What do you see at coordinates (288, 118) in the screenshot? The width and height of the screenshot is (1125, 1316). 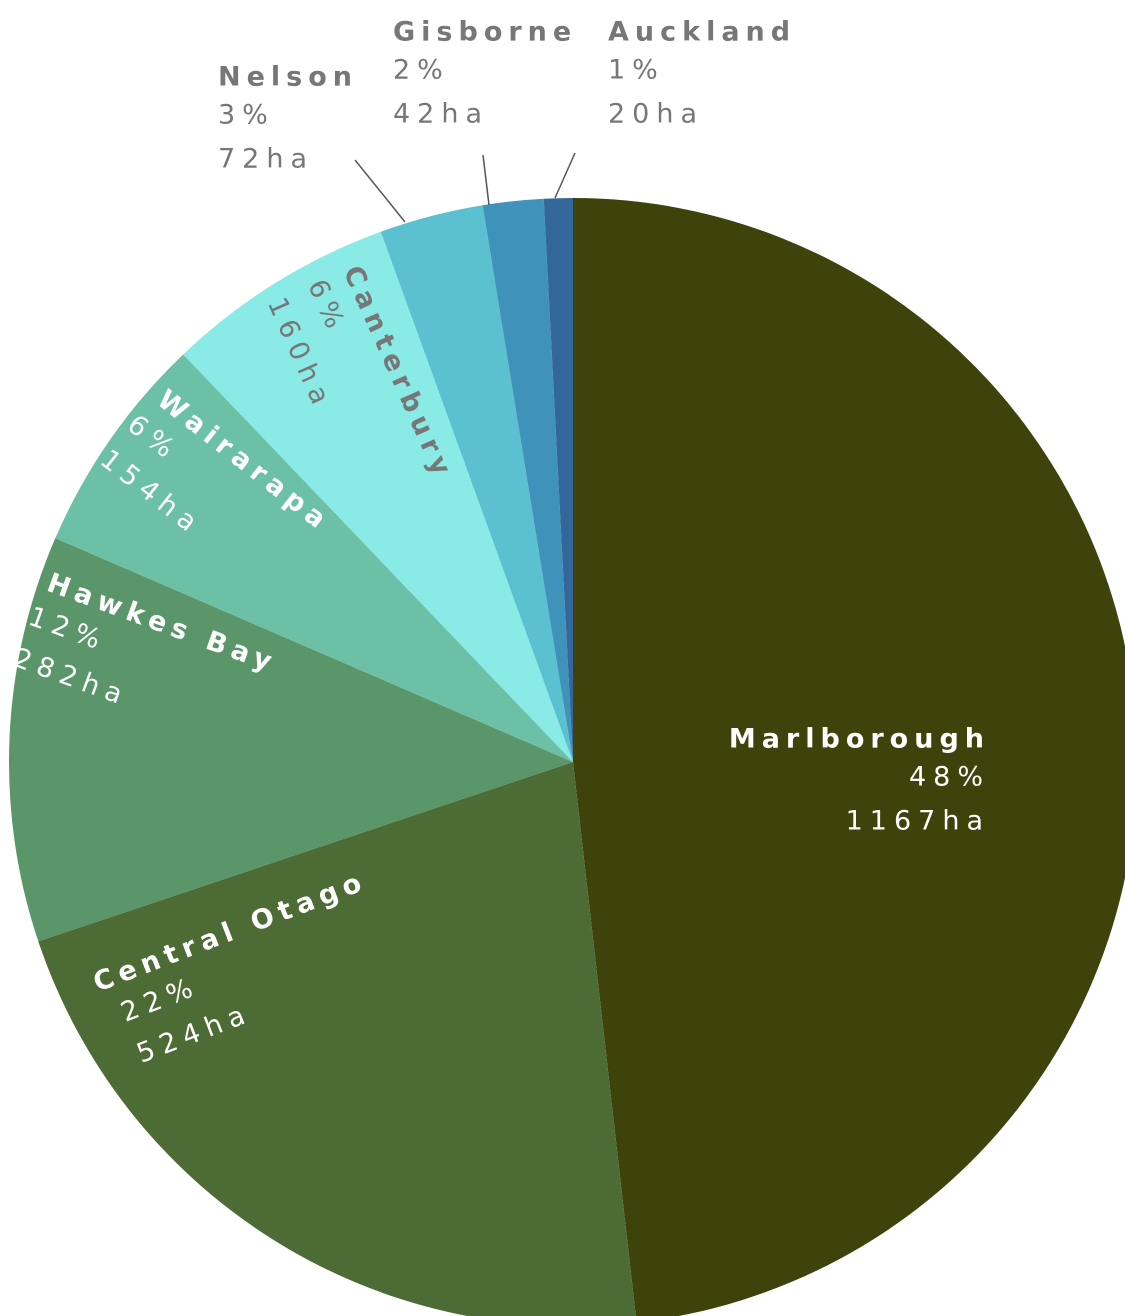 I see `slice-label: Nelson 3% 72ha` at bounding box center [288, 118].